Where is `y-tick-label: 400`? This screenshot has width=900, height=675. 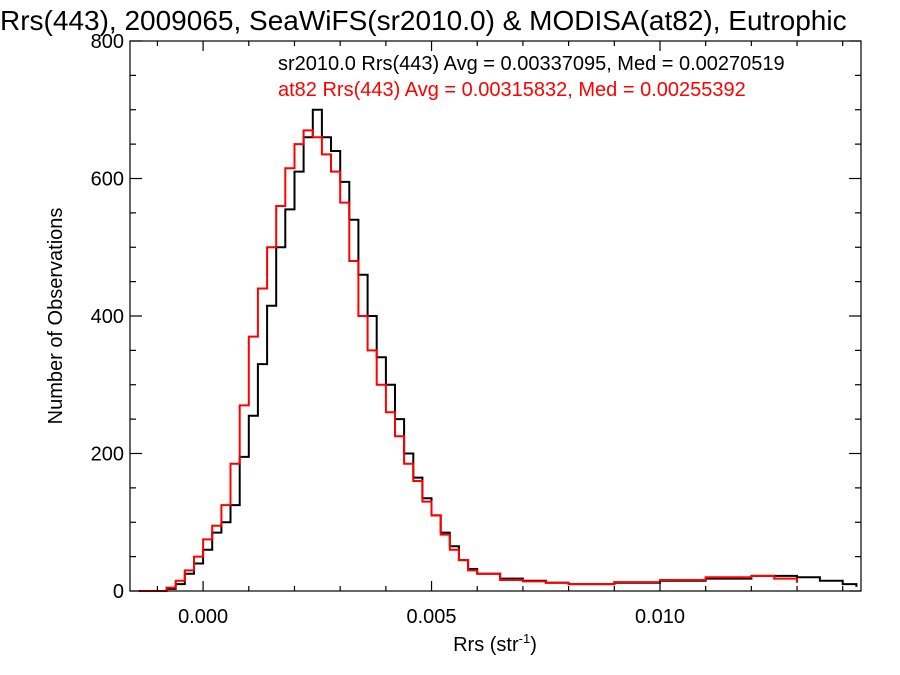
y-tick-label: 400 is located at coordinates (107, 317).